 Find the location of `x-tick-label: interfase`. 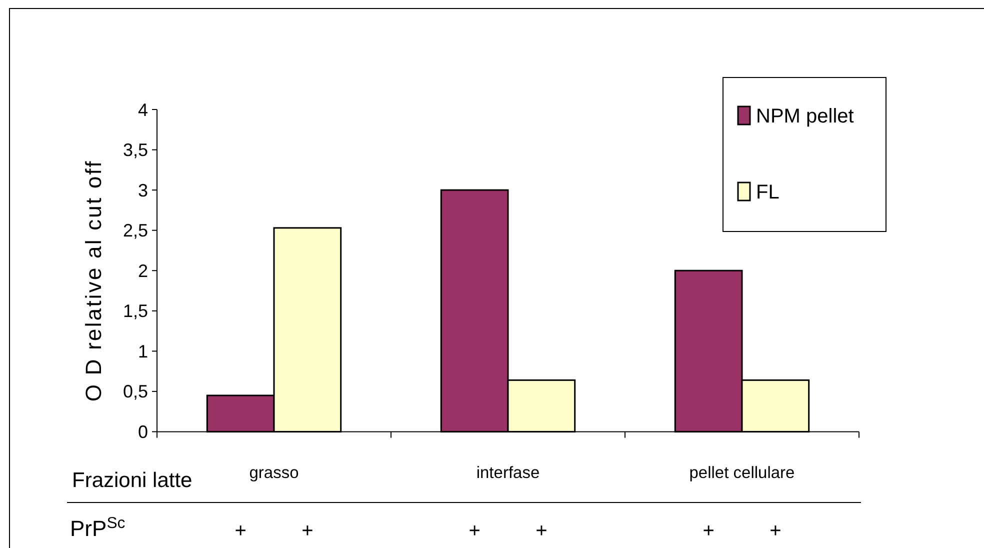

x-tick-label: interfase is located at coordinates (508, 473).